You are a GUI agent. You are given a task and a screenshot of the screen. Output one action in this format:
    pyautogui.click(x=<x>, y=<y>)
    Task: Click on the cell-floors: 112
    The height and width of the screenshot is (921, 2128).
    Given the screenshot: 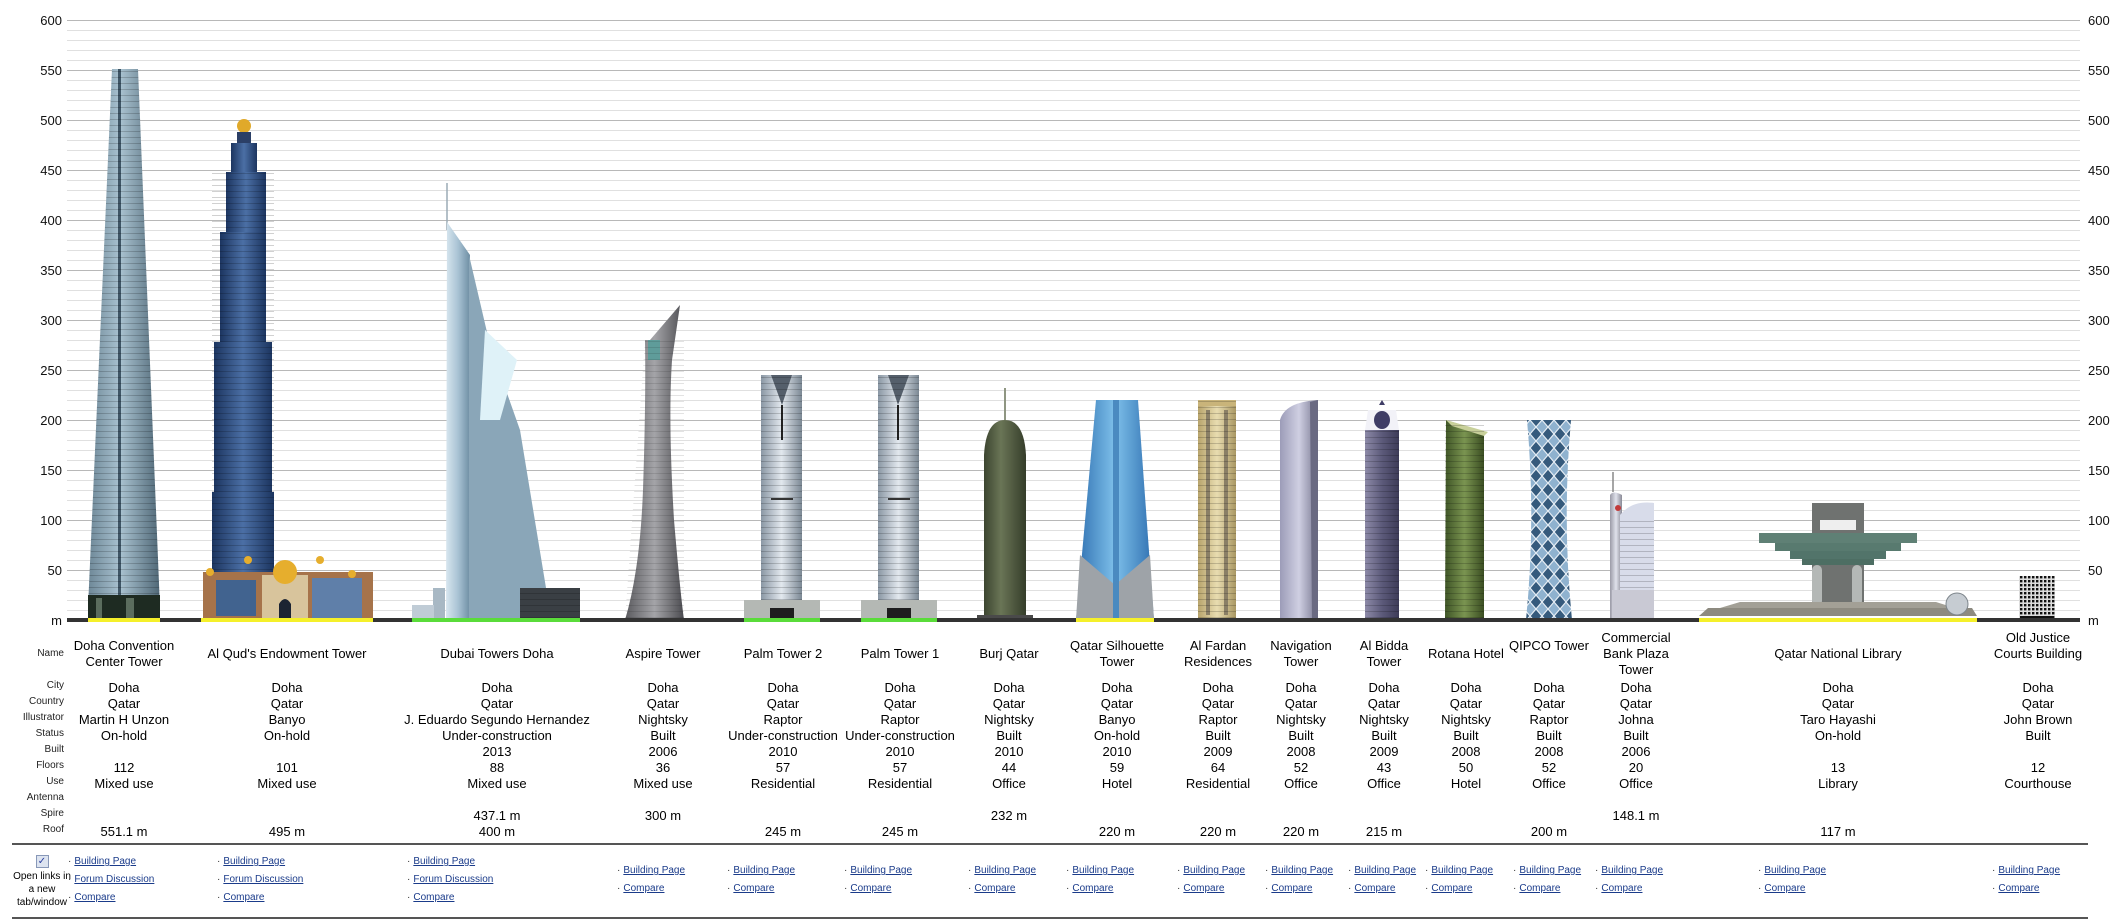 What is the action you would take?
    pyautogui.click(x=124, y=767)
    